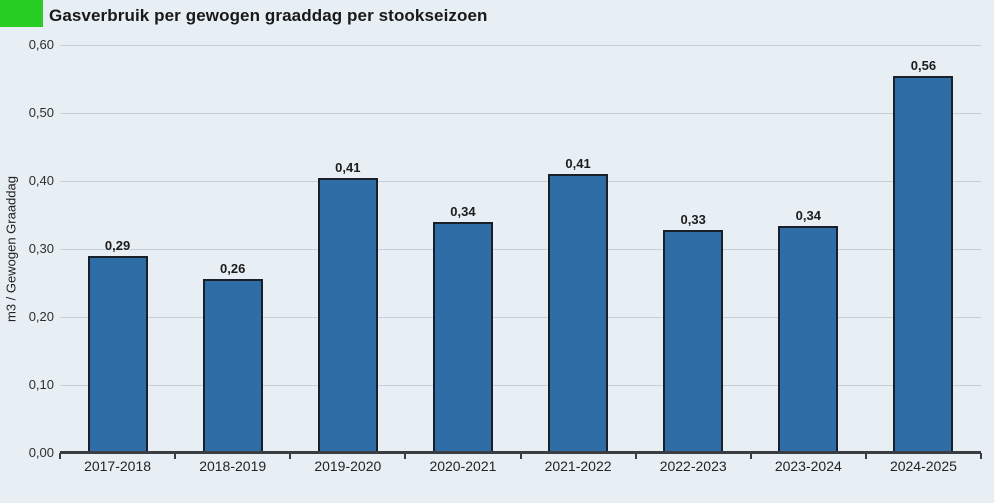 The height and width of the screenshot is (503, 994). What do you see at coordinates (578, 466) in the screenshot?
I see `x-tick-label: 2021-2022` at bounding box center [578, 466].